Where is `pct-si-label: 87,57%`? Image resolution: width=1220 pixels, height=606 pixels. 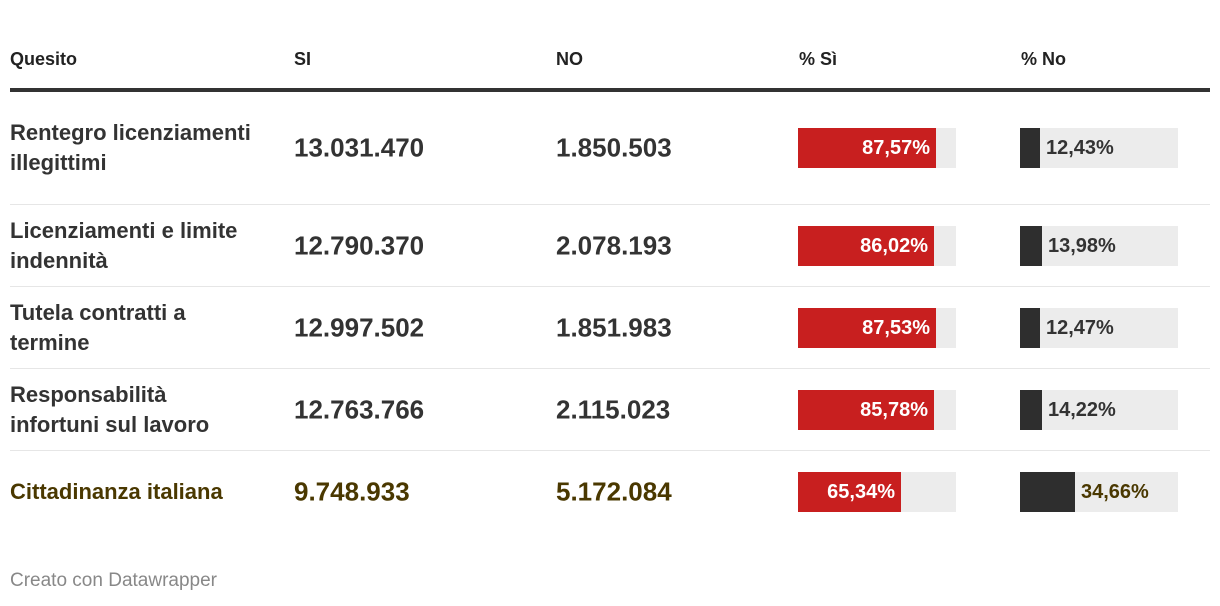 pct-si-label: 87,57% is located at coordinates (896, 148).